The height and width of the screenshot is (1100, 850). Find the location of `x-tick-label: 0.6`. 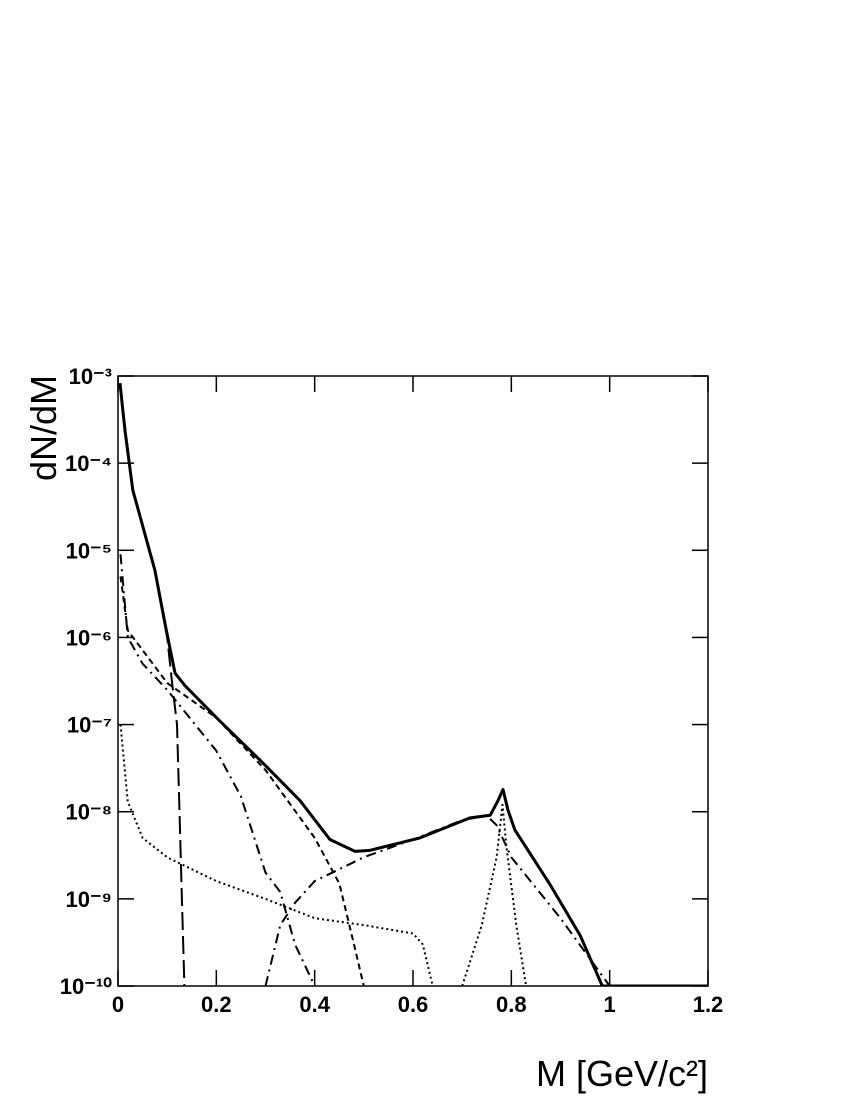

x-tick-label: 0.6 is located at coordinates (413, 1004).